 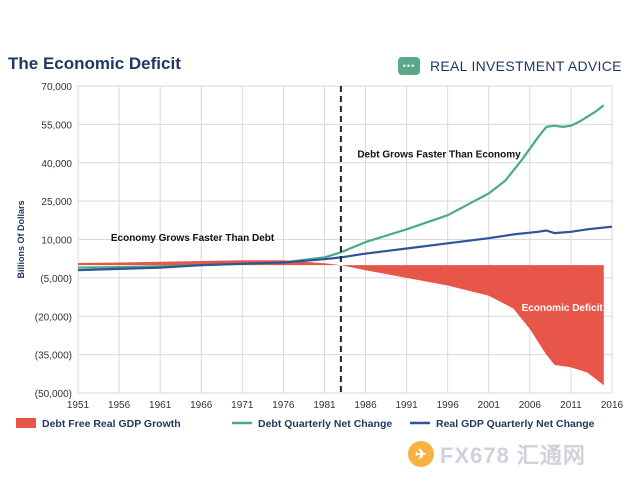 What do you see at coordinates (421, 454) in the screenshot?
I see `watermark-logo-icon: ✈` at bounding box center [421, 454].